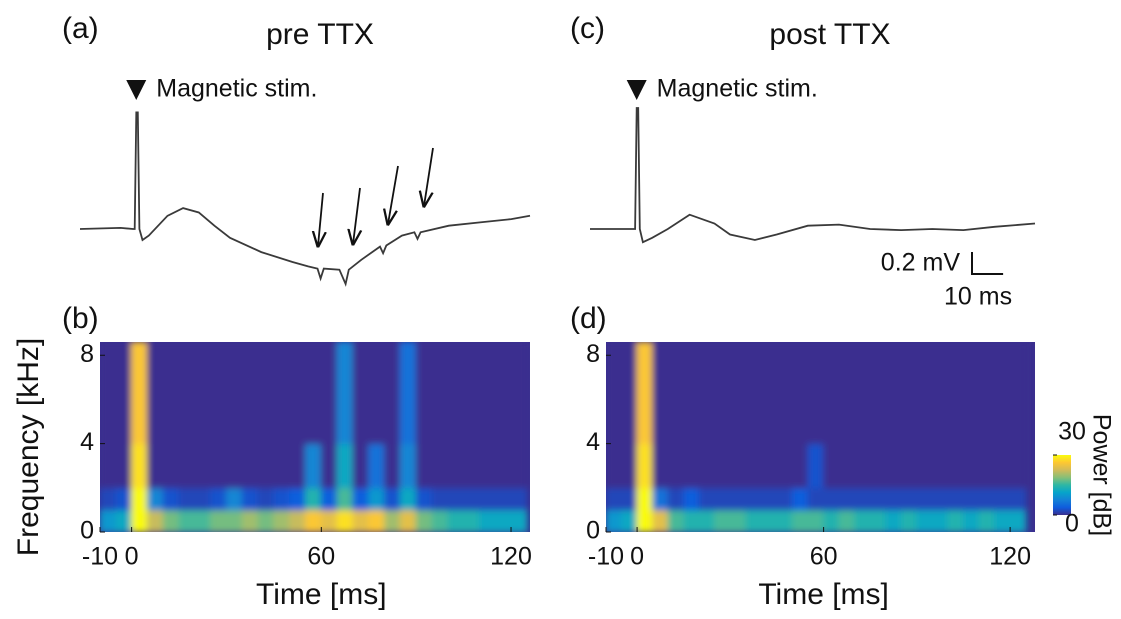 This screenshot has height=619, width=1121. I want to click on panel-title: pre TTX, so click(320, 34).